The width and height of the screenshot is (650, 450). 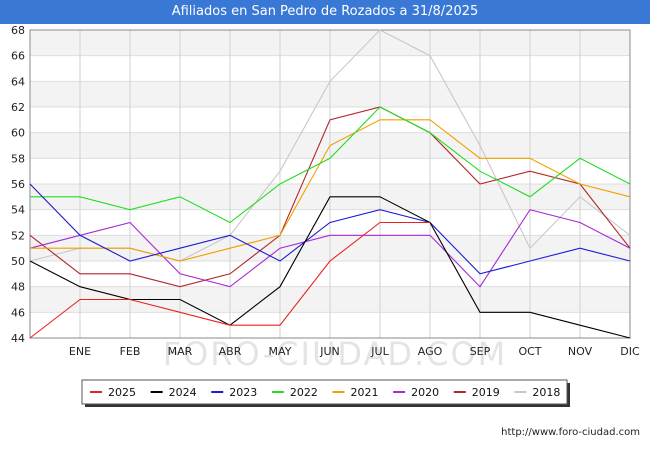 I want to click on y-tick-label: 54, so click(x=18, y=210).